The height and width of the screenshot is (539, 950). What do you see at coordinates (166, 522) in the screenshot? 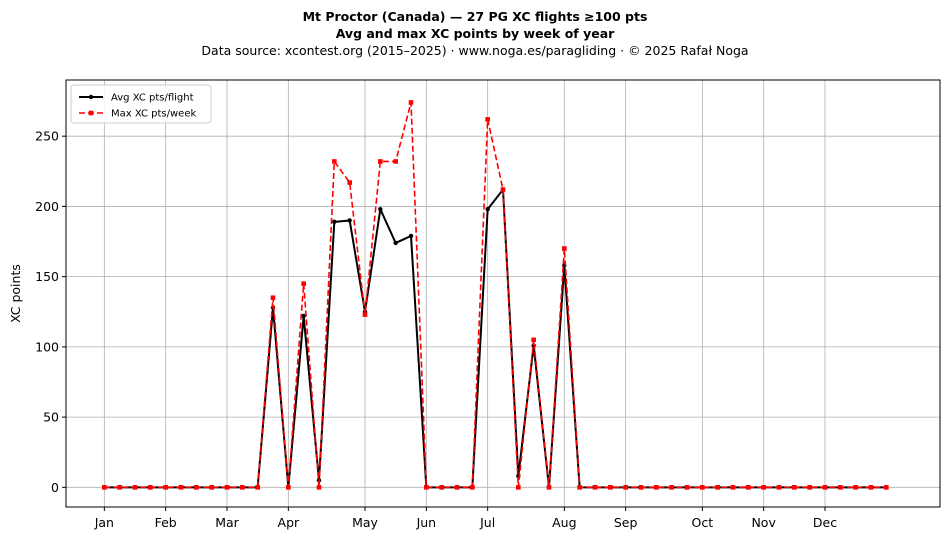
I see `x-tick-label: Feb` at bounding box center [166, 522].